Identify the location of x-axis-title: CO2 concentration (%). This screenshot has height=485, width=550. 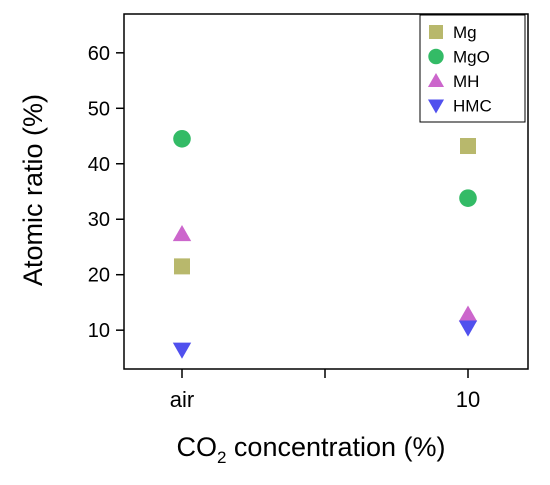
(310, 449).